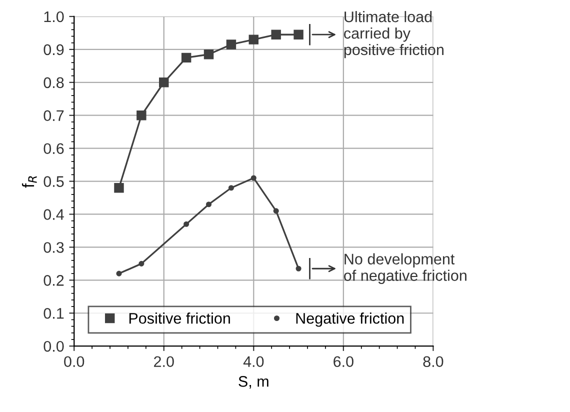 This screenshot has width=570, height=412. What do you see at coordinates (74, 362) in the screenshot?
I see `x-tick-label: 0.0` at bounding box center [74, 362].